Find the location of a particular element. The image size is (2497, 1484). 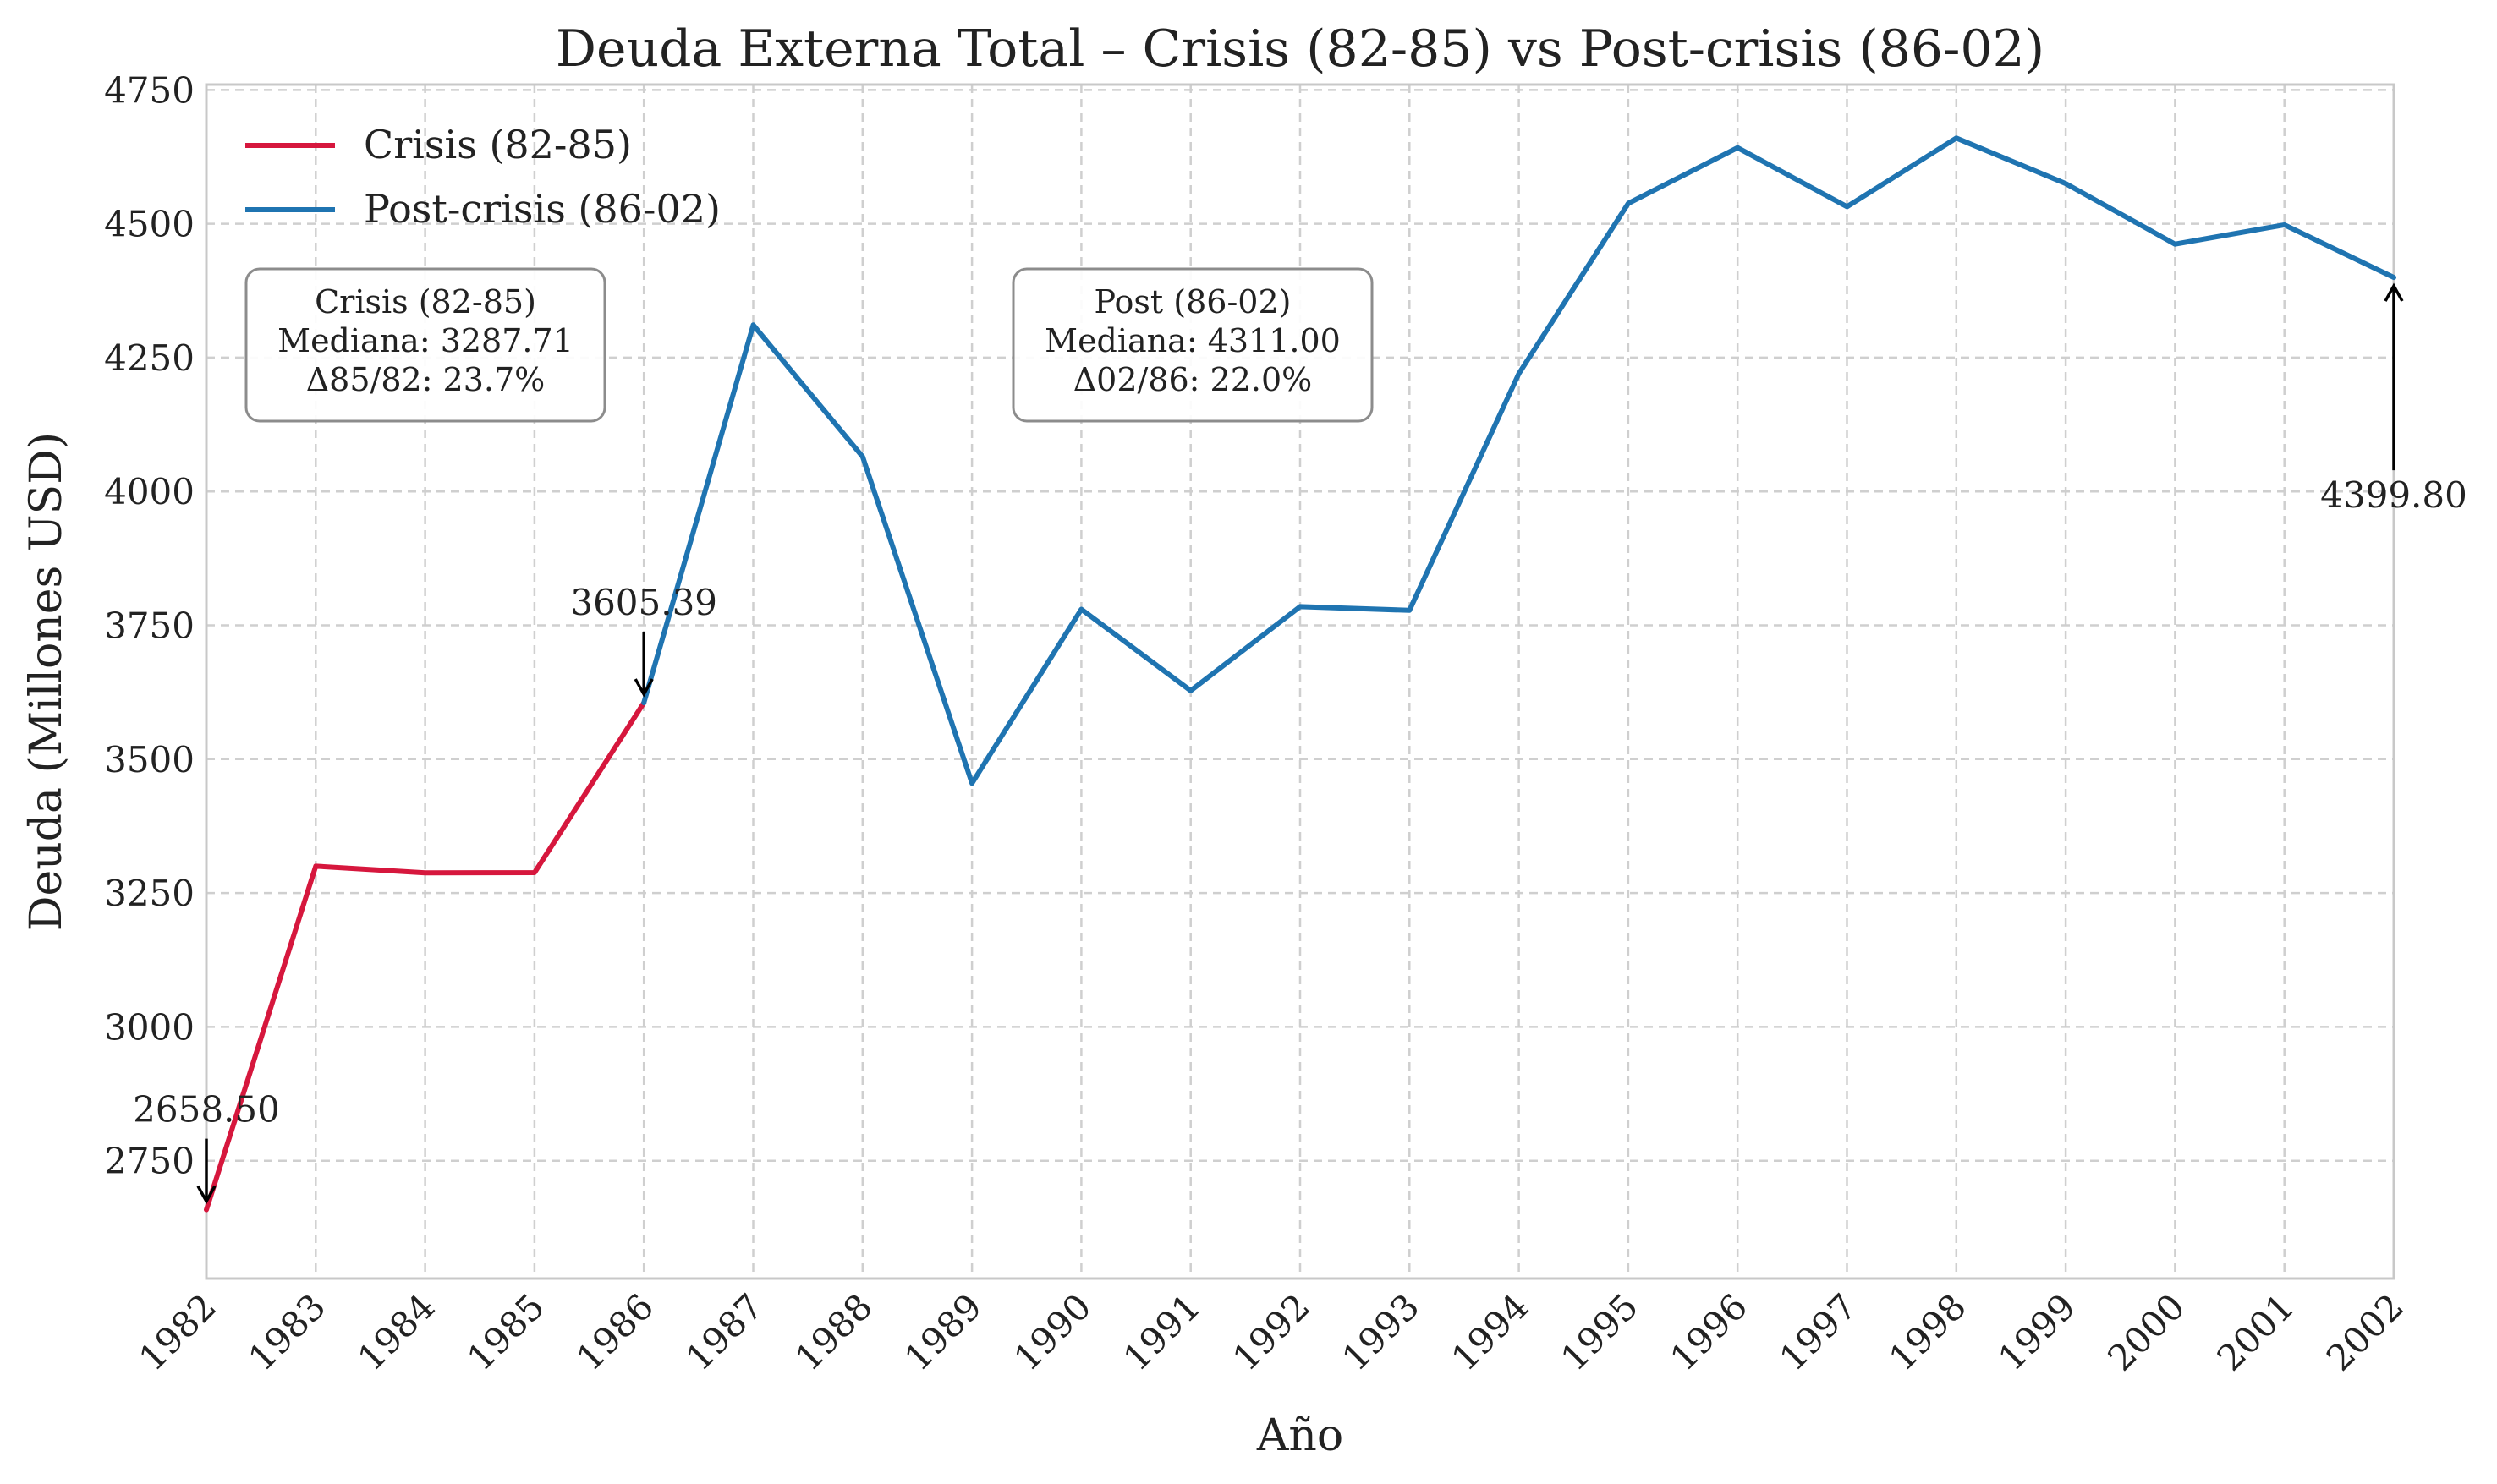

stat-box-line: Mediana: 4311.00 is located at coordinates (1193, 340).